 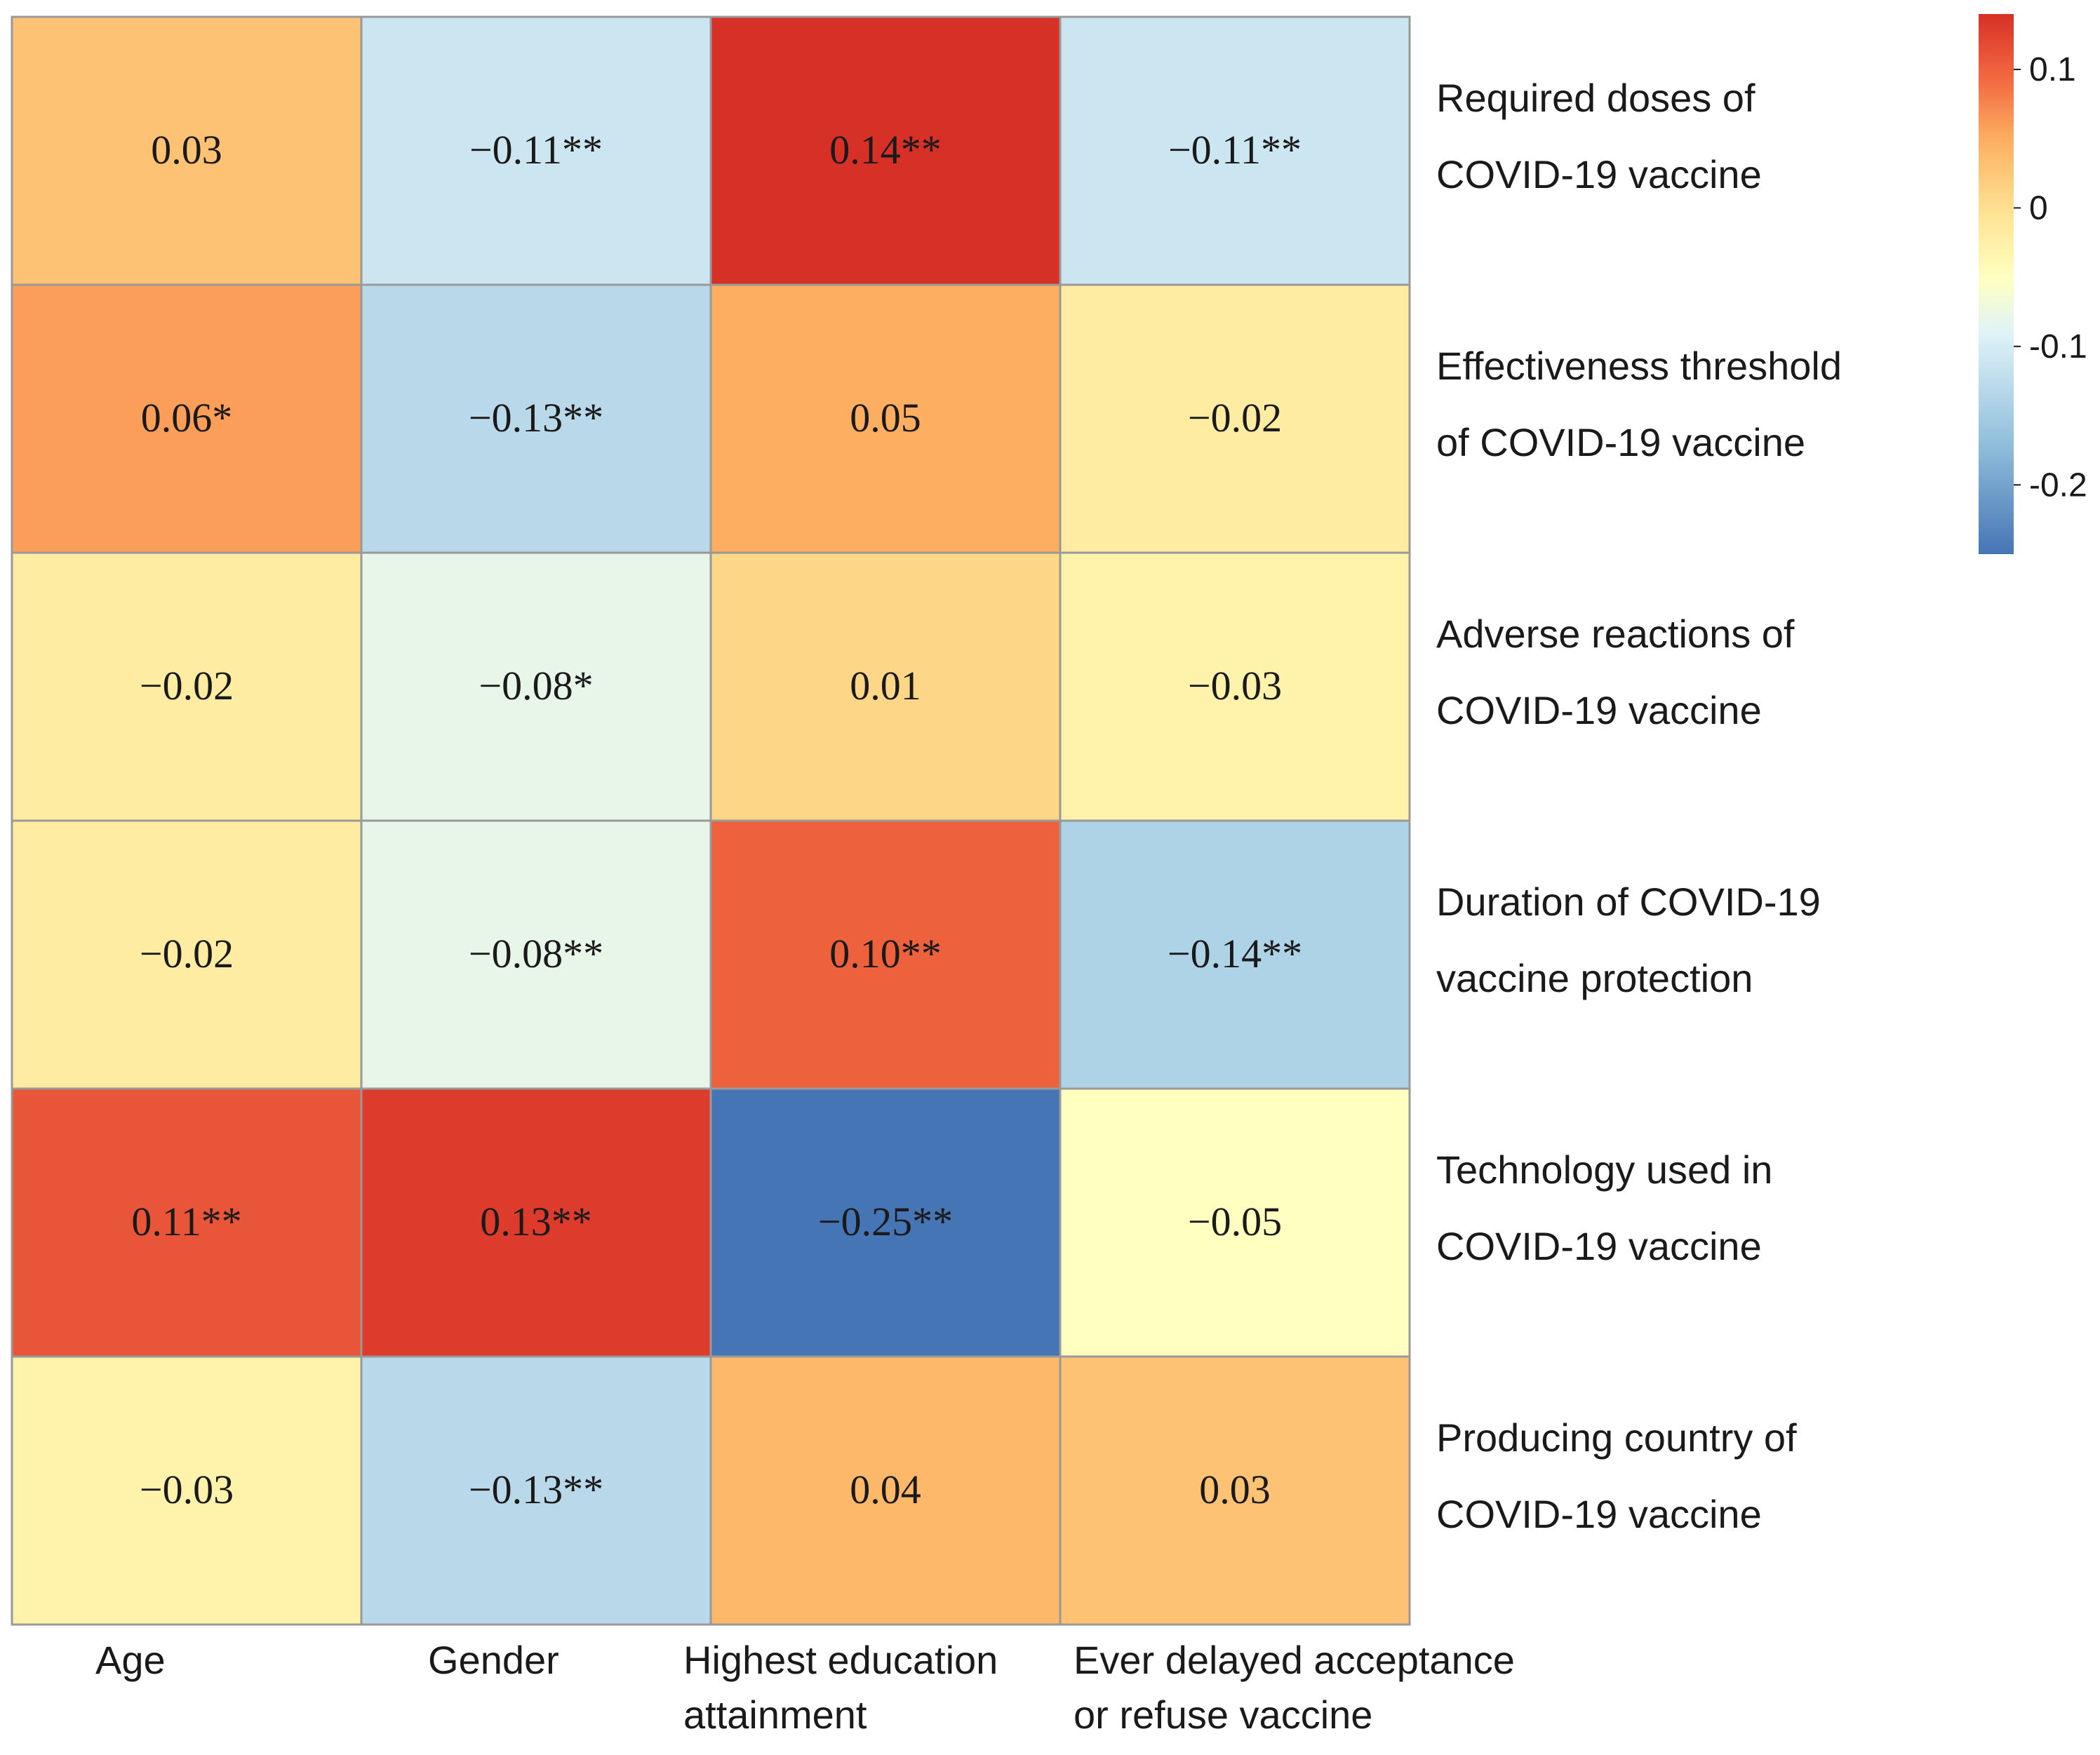 I want to click on row-label: of COVID-19 vaccine, so click(x=1620, y=442).